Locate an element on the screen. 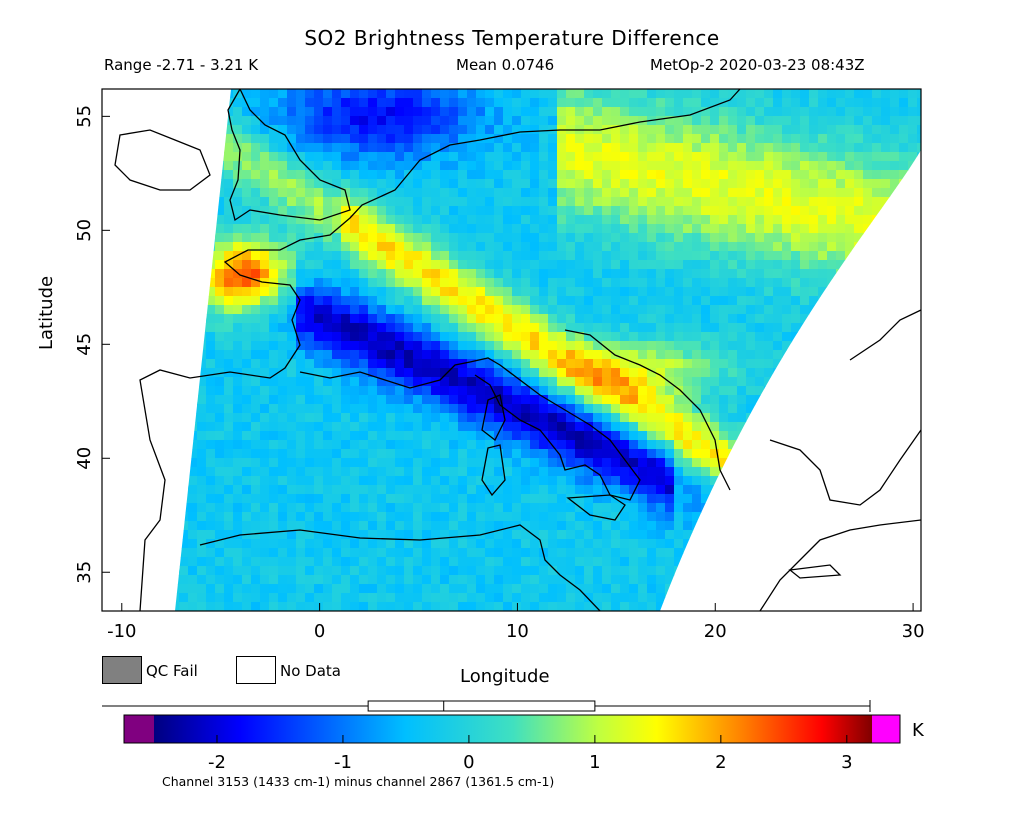 This screenshot has height=813, width=1024. colorbar-frame is located at coordinates (512, 729).